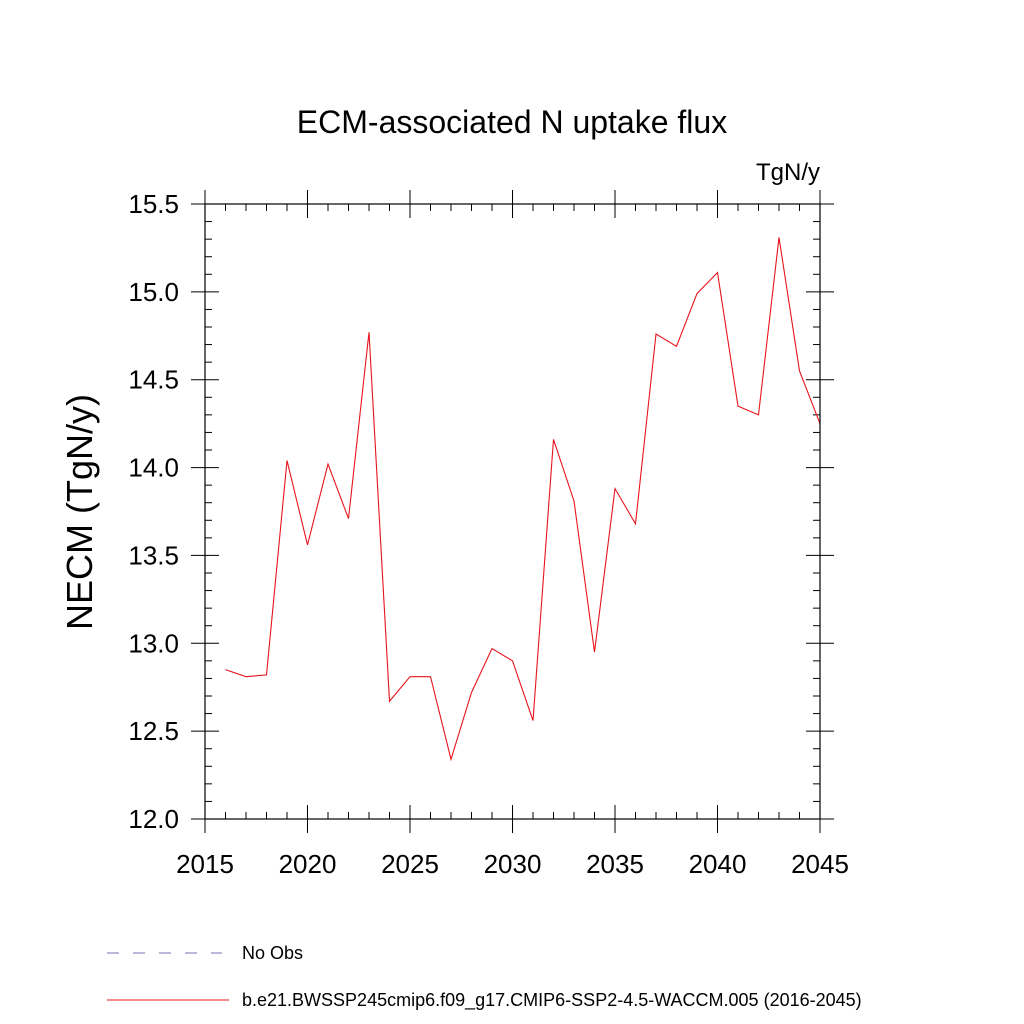 The image size is (1024, 1024). What do you see at coordinates (153, 819) in the screenshot?
I see `y-tick-label: 12.0` at bounding box center [153, 819].